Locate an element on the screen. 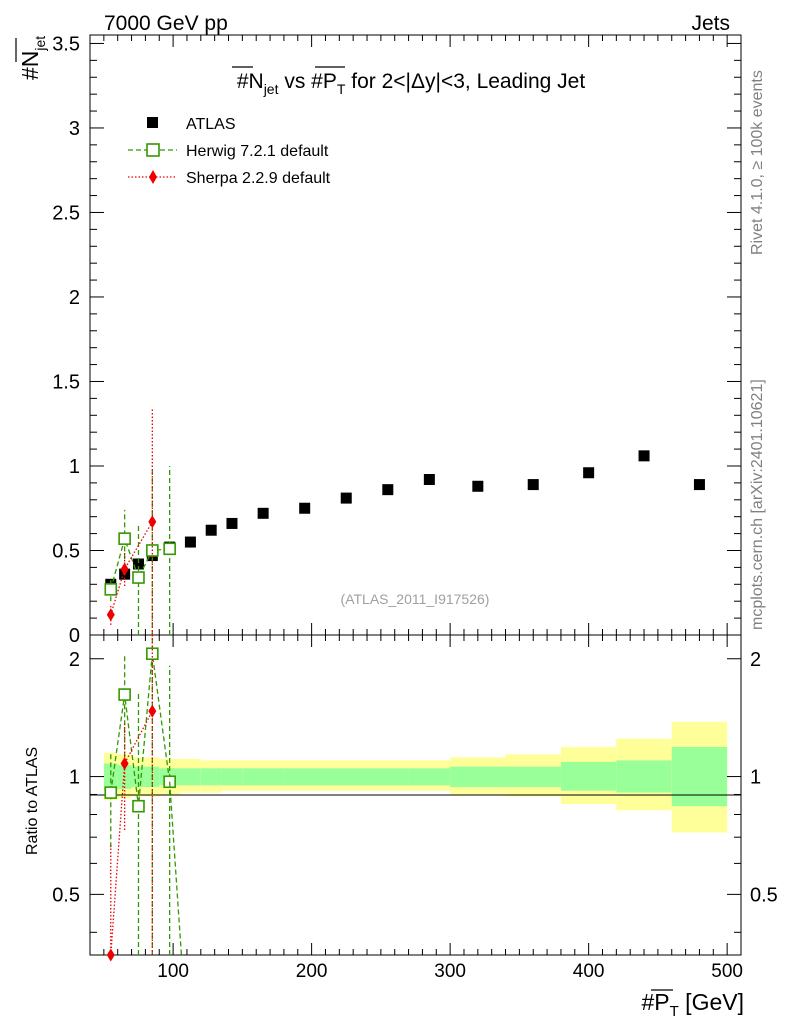 The image size is (786, 1024). x-axis-label: #PT [GeV] is located at coordinates (692, 1004).